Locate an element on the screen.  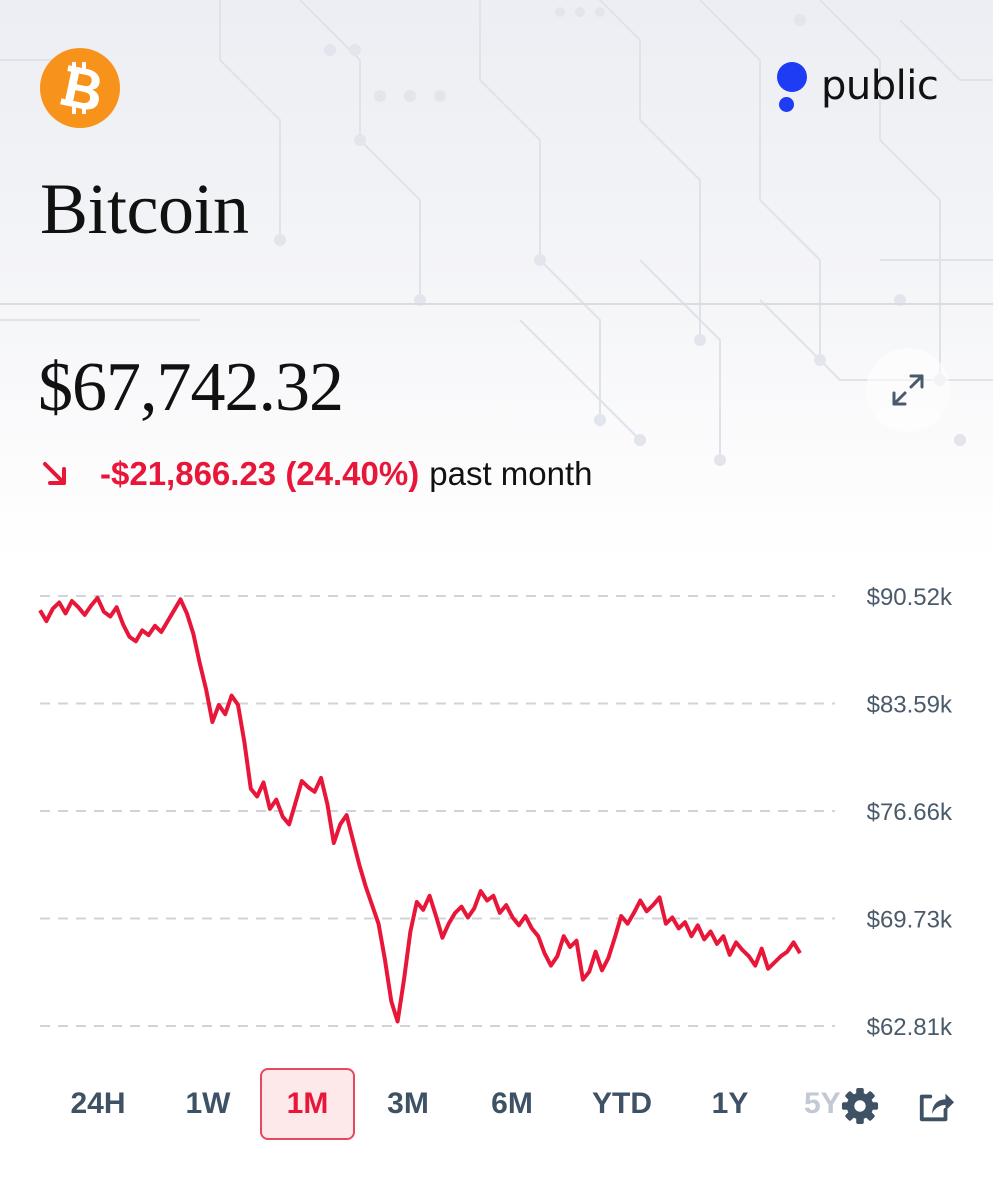
y-tick-label: $76.66k is located at coordinates (910, 812).